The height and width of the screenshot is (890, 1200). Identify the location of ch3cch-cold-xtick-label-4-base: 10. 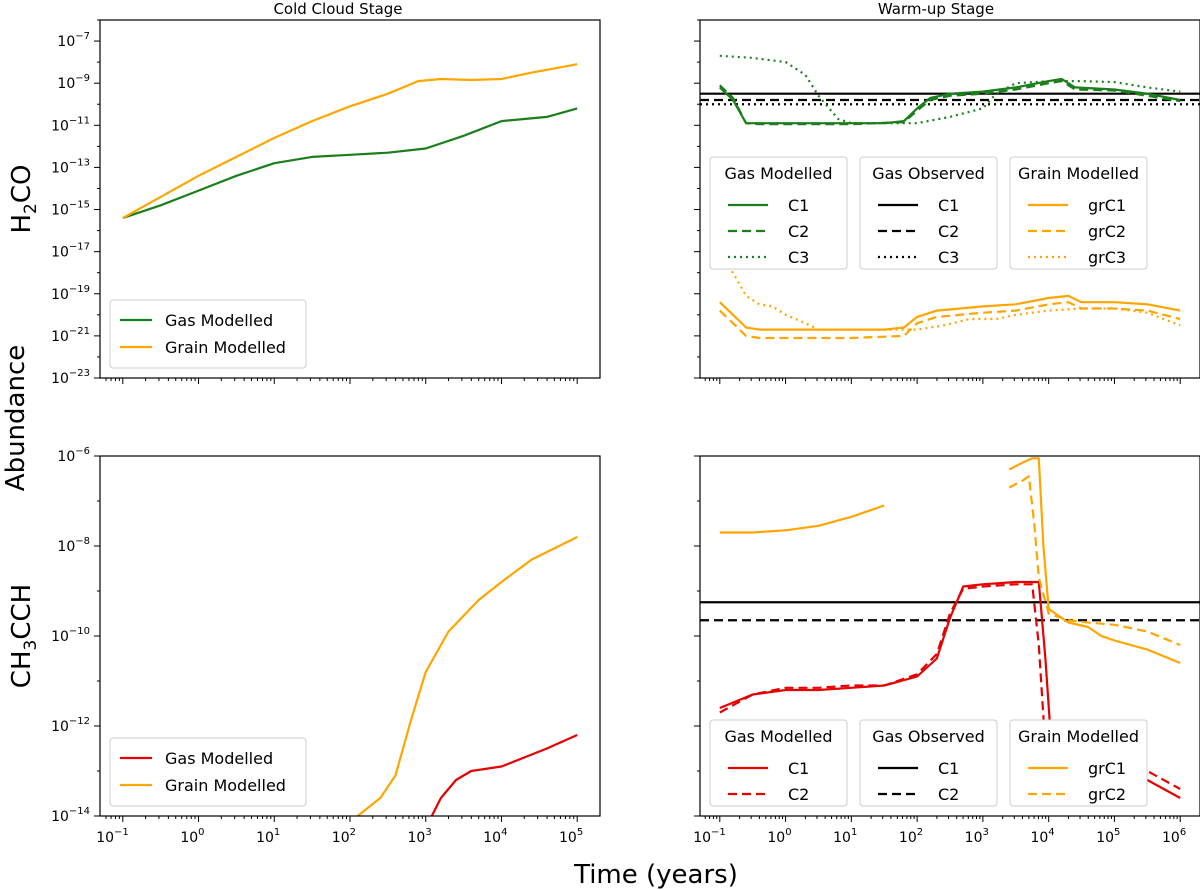
(492, 838).